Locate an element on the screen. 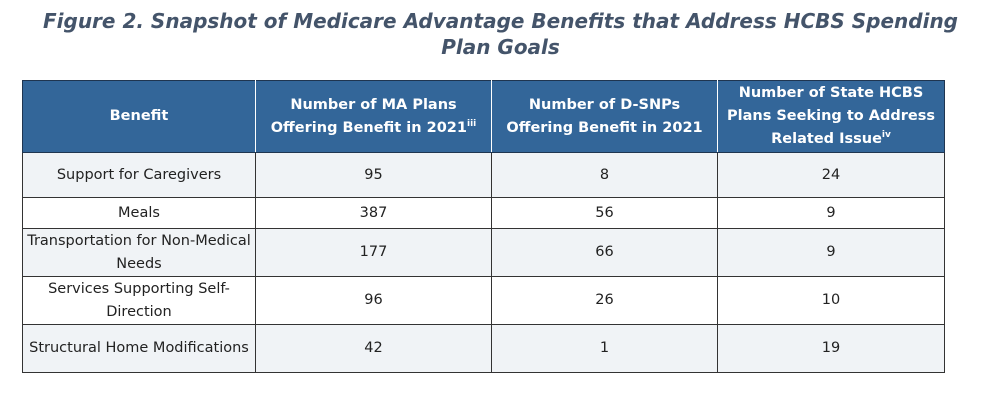 Image resolution: width=1001 pixels, height=412 pixels. header-ma-plans-footnote: iii is located at coordinates (471, 123).